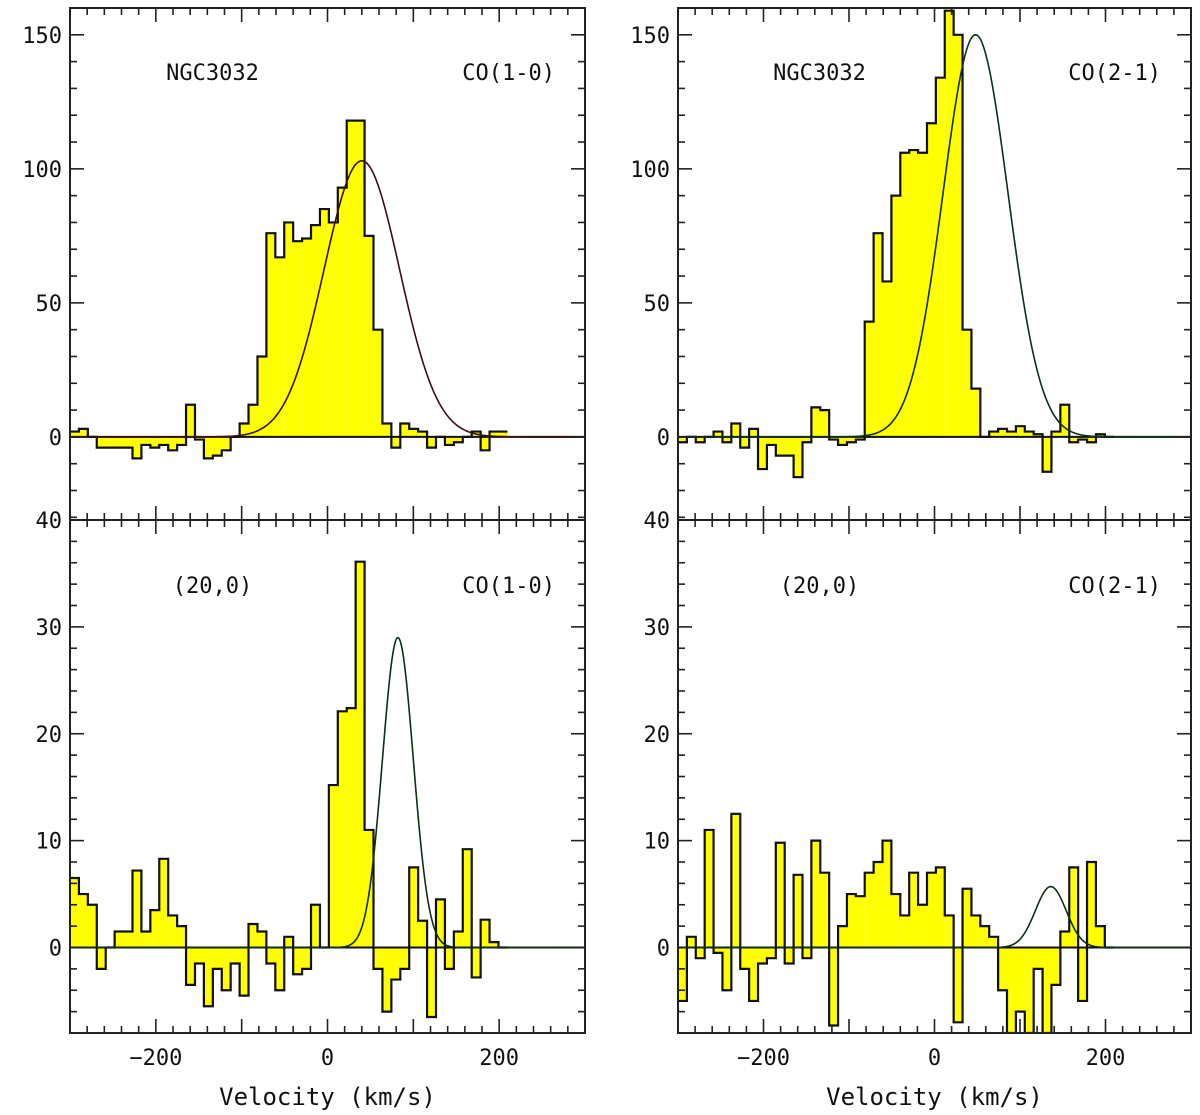 This screenshot has width=1200, height=1115. Describe the element at coordinates (55, 949) in the screenshot. I see `y-tick-label: 0` at that location.